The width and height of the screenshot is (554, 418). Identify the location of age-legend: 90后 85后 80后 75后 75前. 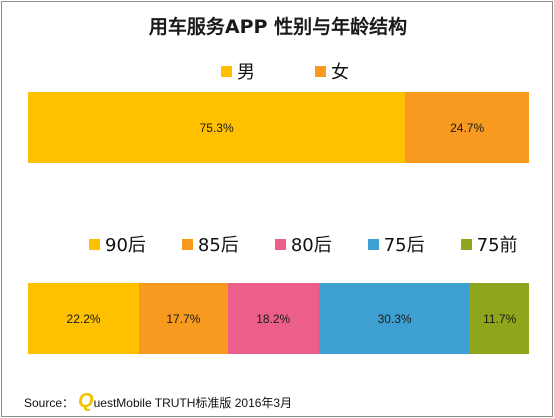
(303, 244).